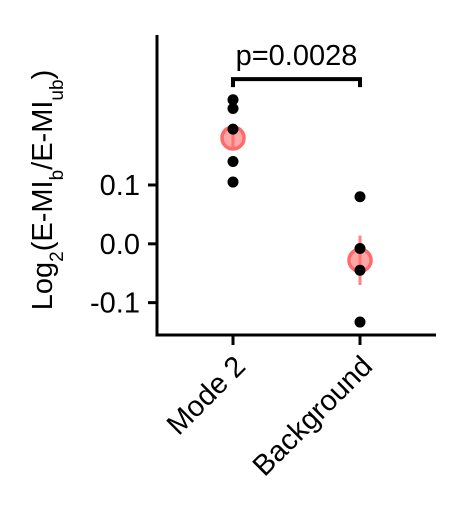 This screenshot has height=531, width=472. I want to click on y-tick-label: 0.1, so click(120, 186).